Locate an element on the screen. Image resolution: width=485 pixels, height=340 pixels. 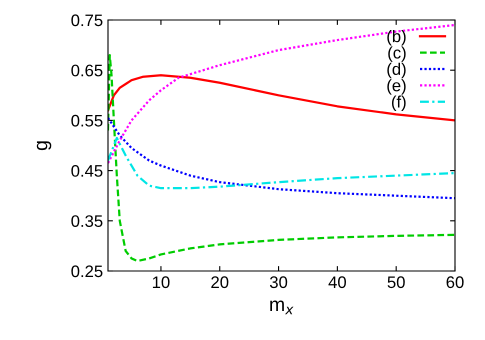
legend-label: (e) is located at coordinates (396, 87).